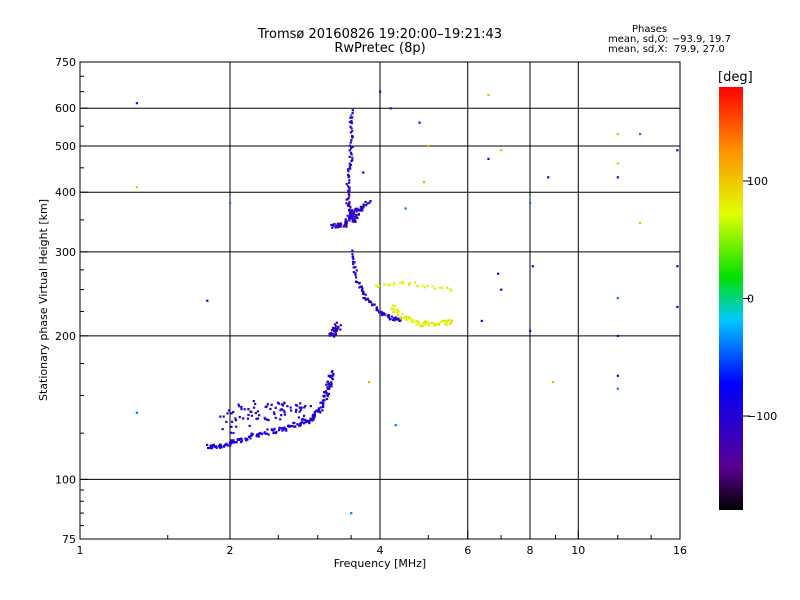  Describe the element at coordinates (65, 146) in the screenshot. I see `y-tick-label: 500` at that location.